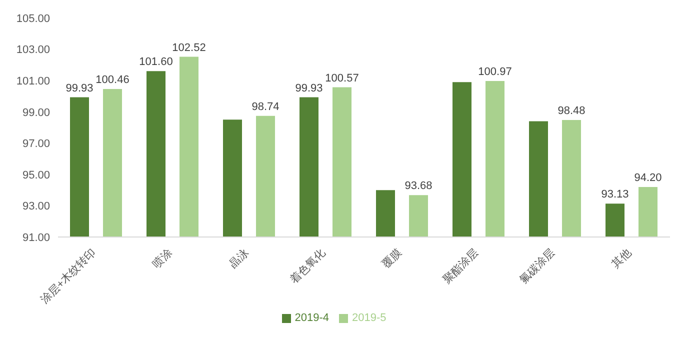 The width and height of the screenshot is (688, 337). What do you see at coordinates (36, 112) in the screenshot?
I see `y-tick-label: 99.00` at bounding box center [36, 112].